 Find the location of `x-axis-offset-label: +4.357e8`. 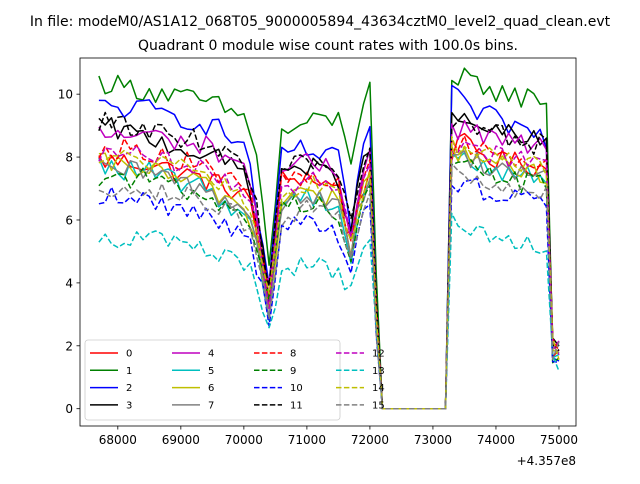

x-axis-offset-label: +4.357e8 is located at coordinates (546, 461).